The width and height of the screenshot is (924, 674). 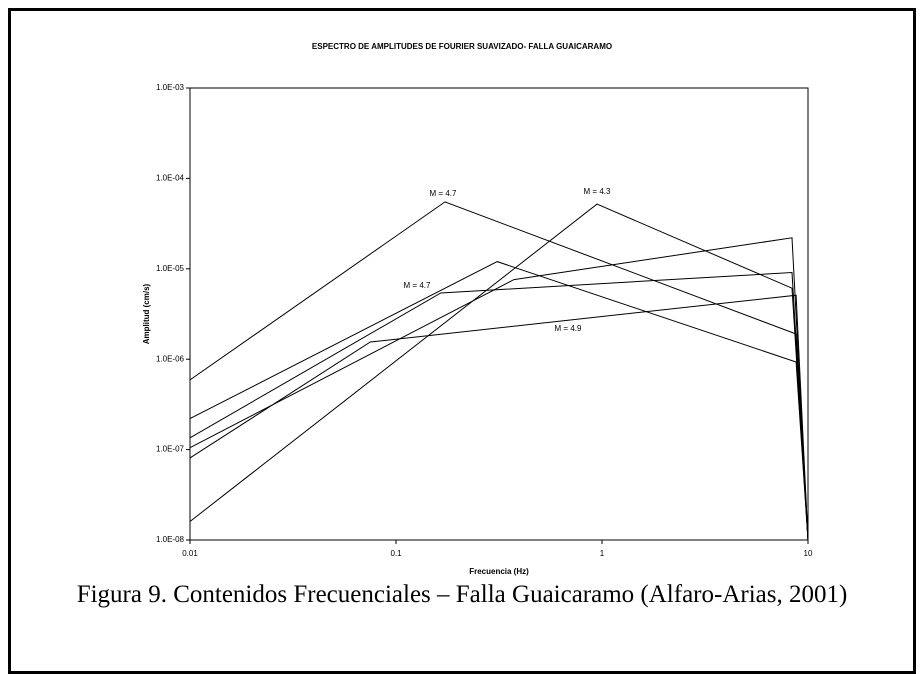 I want to click on x-tick-label: 0.1, so click(x=396, y=553).